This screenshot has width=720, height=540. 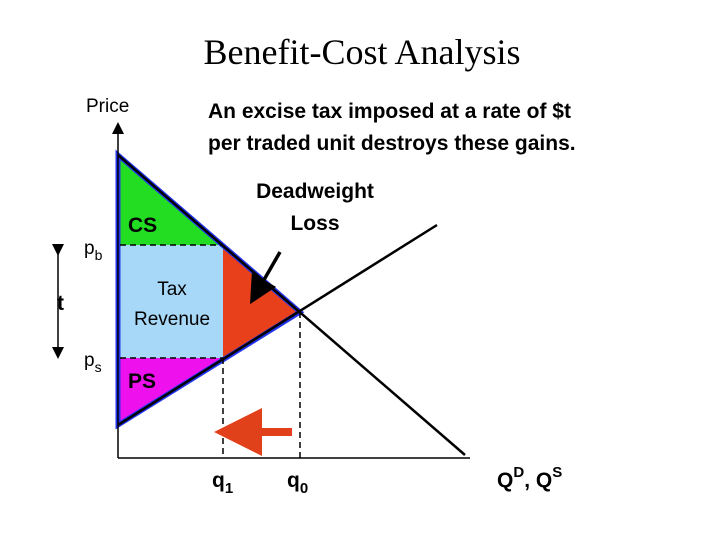 What do you see at coordinates (89, 360) in the screenshot?
I see `ps-base: p` at bounding box center [89, 360].